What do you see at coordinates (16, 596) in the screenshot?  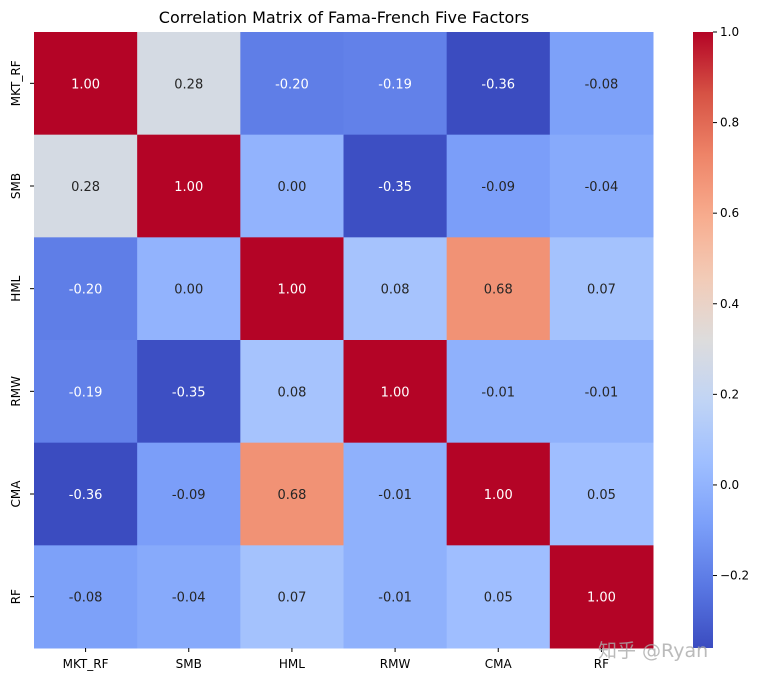 I see `y-tick-label: RF` at bounding box center [16, 596].